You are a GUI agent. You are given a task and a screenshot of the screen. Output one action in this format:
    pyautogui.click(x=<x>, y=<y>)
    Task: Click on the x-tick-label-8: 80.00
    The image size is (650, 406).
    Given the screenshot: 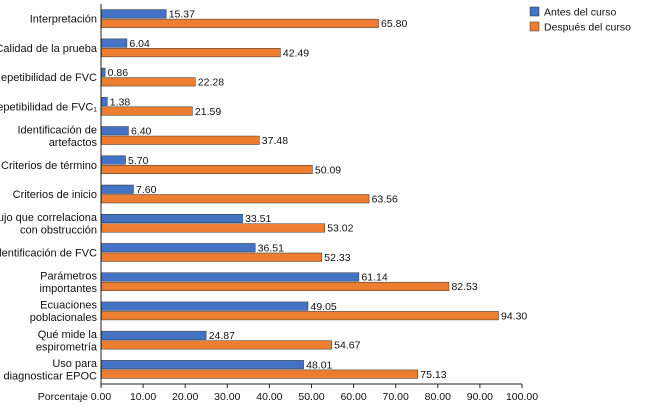 What is the action you would take?
    pyautogui.click(x=438, y=397)
    